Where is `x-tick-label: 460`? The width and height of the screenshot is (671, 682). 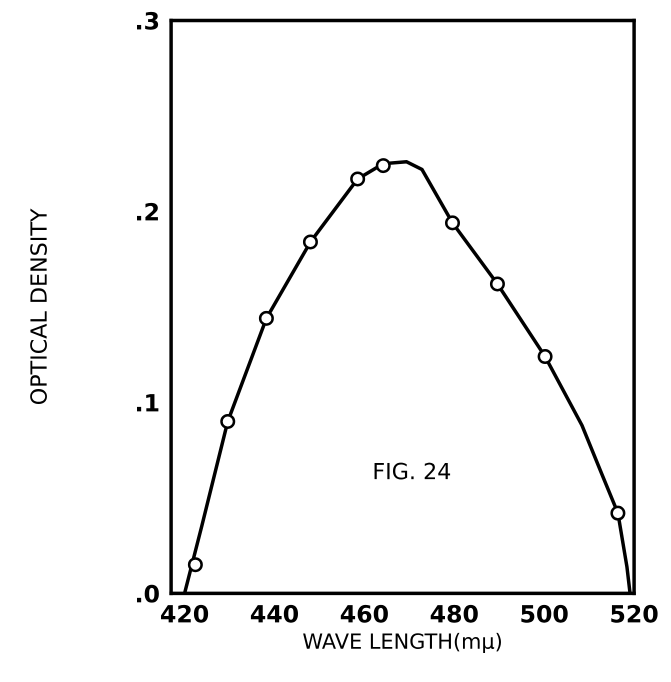
x-tick-label: 460 is located at coordinates (364, 613).